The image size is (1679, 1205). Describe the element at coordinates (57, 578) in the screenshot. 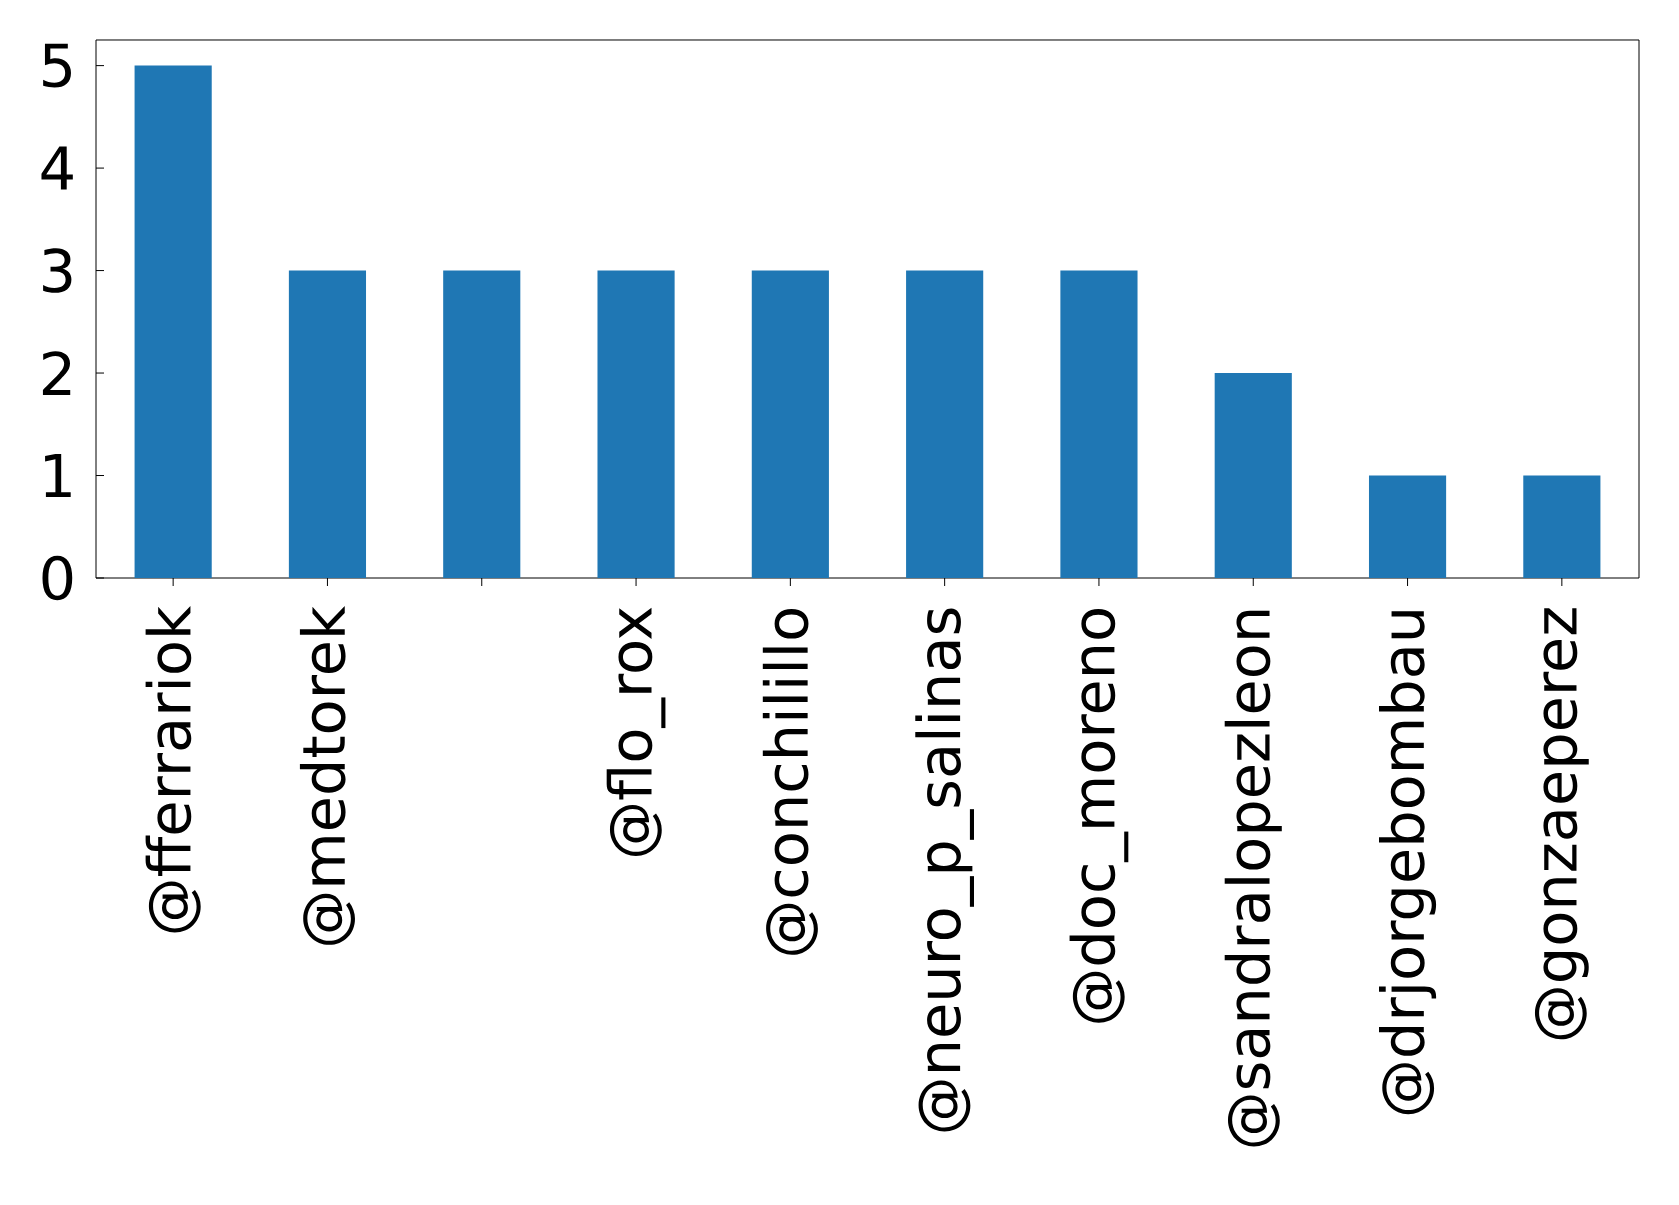

I see `y-tick-label: 0` at that location.